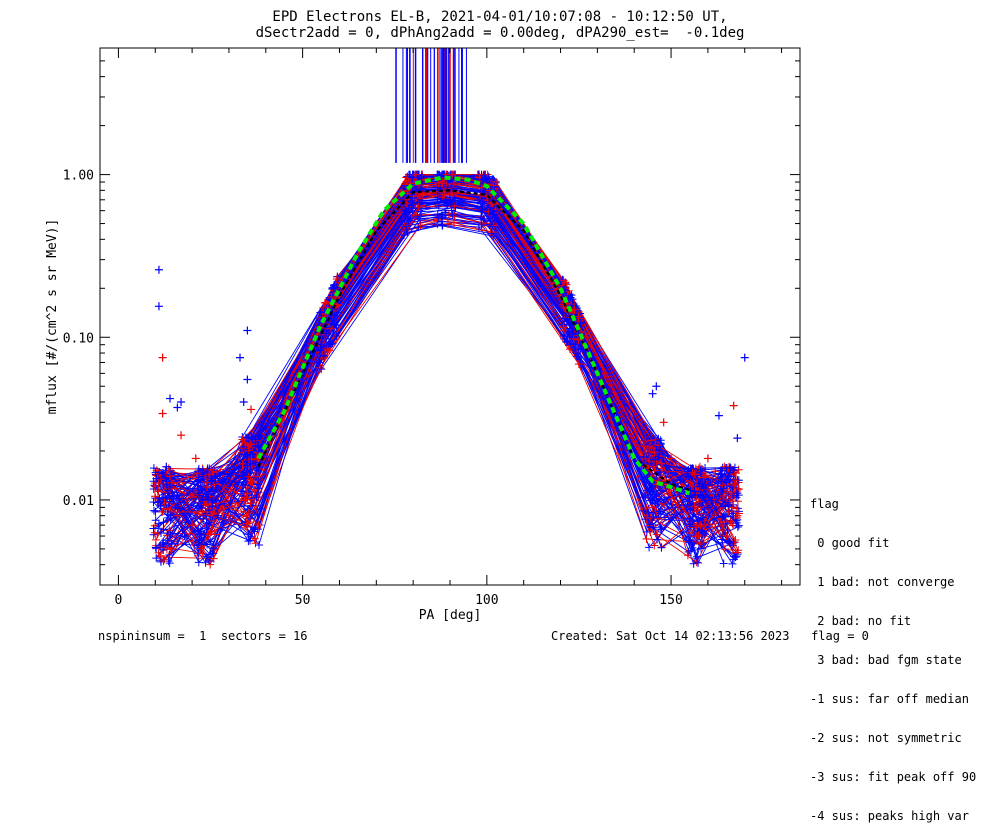  I want to click on y-tick-label: 1.00, so click(78, 176).